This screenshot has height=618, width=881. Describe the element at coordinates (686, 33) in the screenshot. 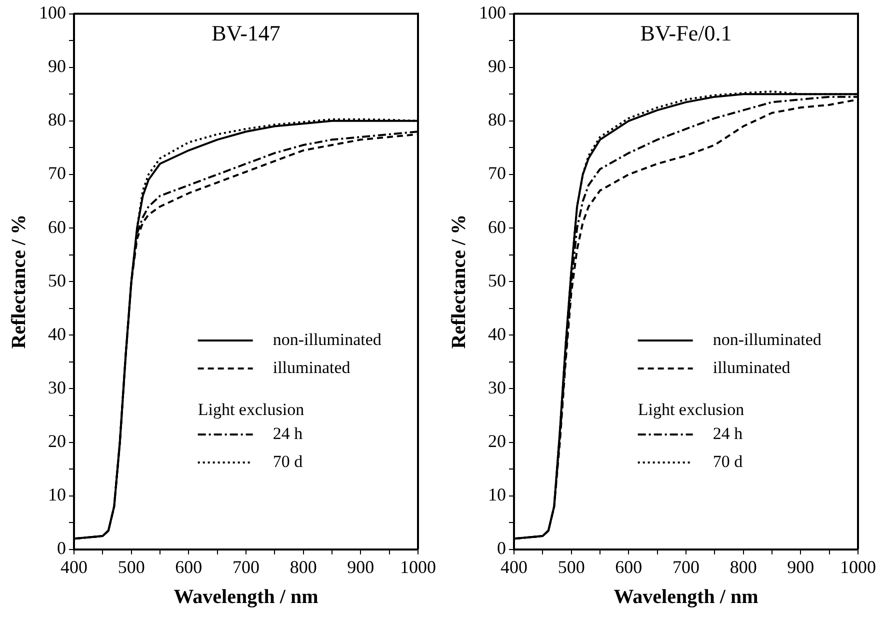

I see `chart-title: BV-Fe/0.1` at that location.